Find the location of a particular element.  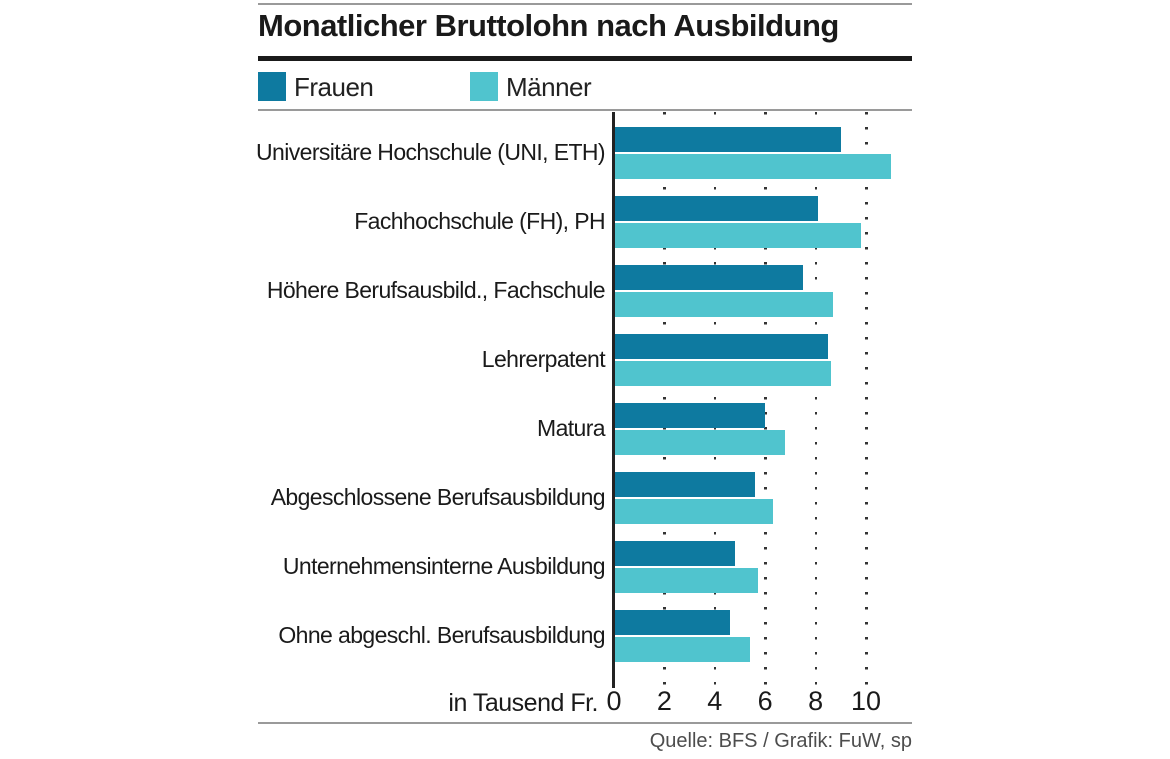

category-label: Abgeschlossene Berufsausbildung is located at coordinates (438, 496).